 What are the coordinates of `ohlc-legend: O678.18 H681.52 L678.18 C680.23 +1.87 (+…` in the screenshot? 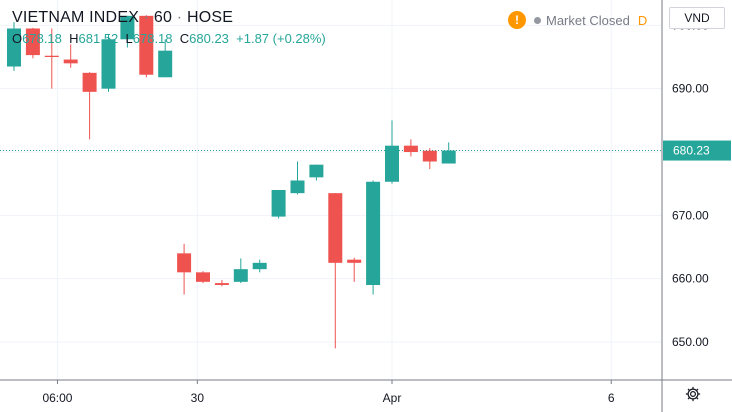 It's located at (169, 38).